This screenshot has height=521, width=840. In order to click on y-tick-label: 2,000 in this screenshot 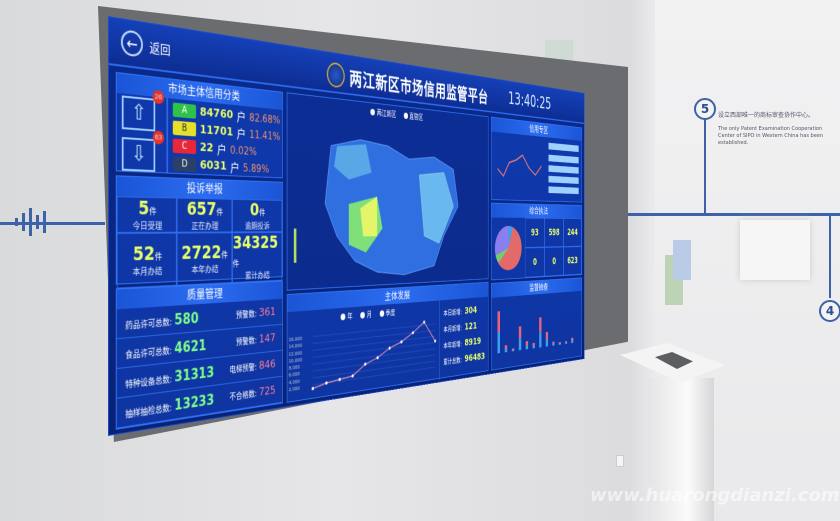, I will do `click(294, 389)`.